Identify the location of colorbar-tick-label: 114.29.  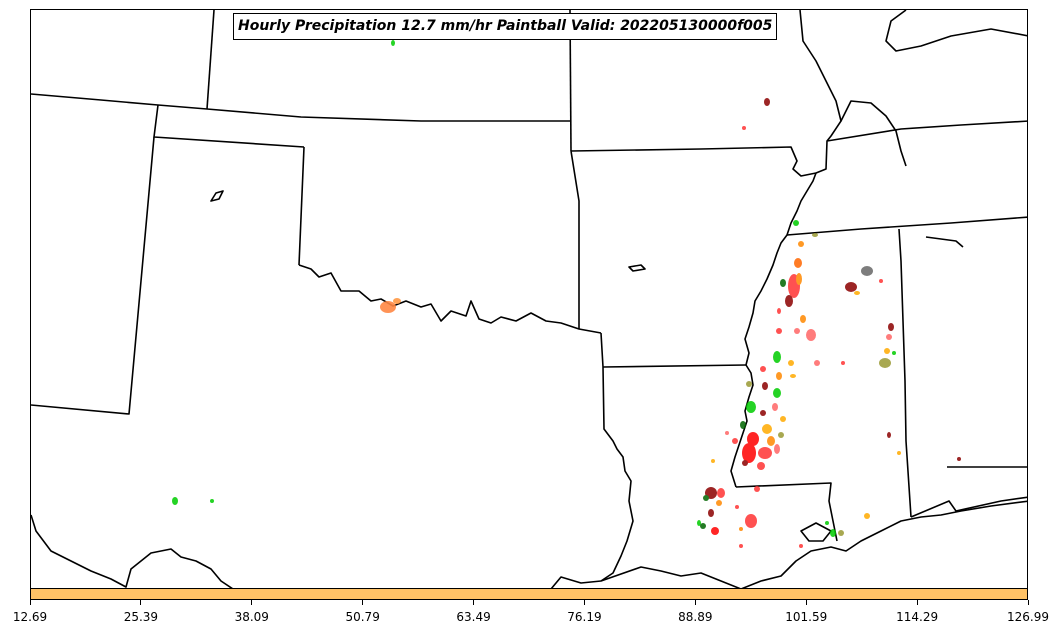
(917, 617).